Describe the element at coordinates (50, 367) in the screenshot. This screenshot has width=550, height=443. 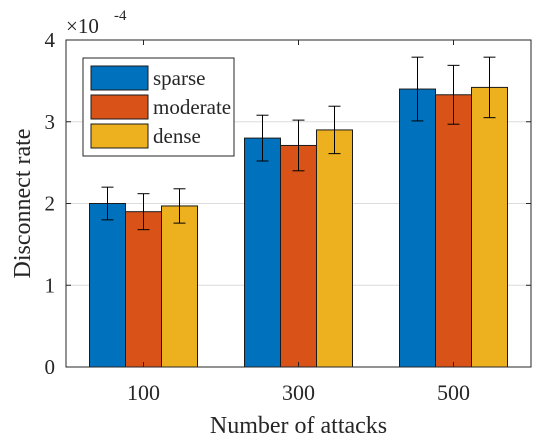
I see `y-tick-label: 0` at that location.